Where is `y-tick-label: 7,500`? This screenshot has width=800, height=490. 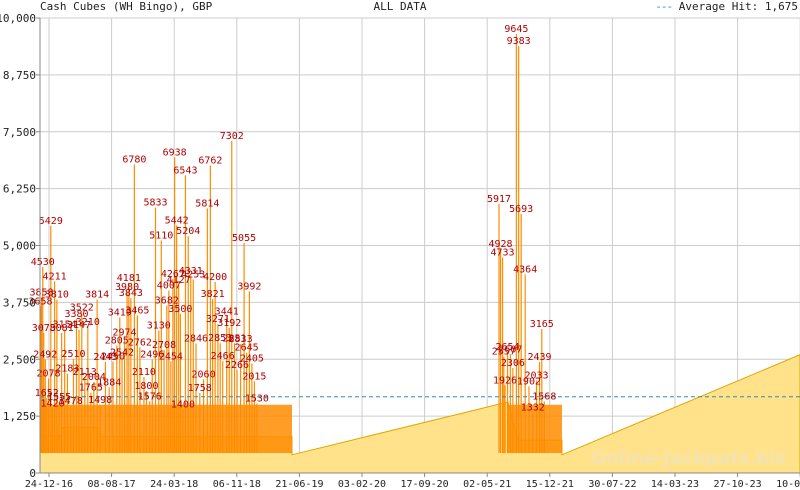 y-tick-label: 7,500 is located at coordinates (19, 132).